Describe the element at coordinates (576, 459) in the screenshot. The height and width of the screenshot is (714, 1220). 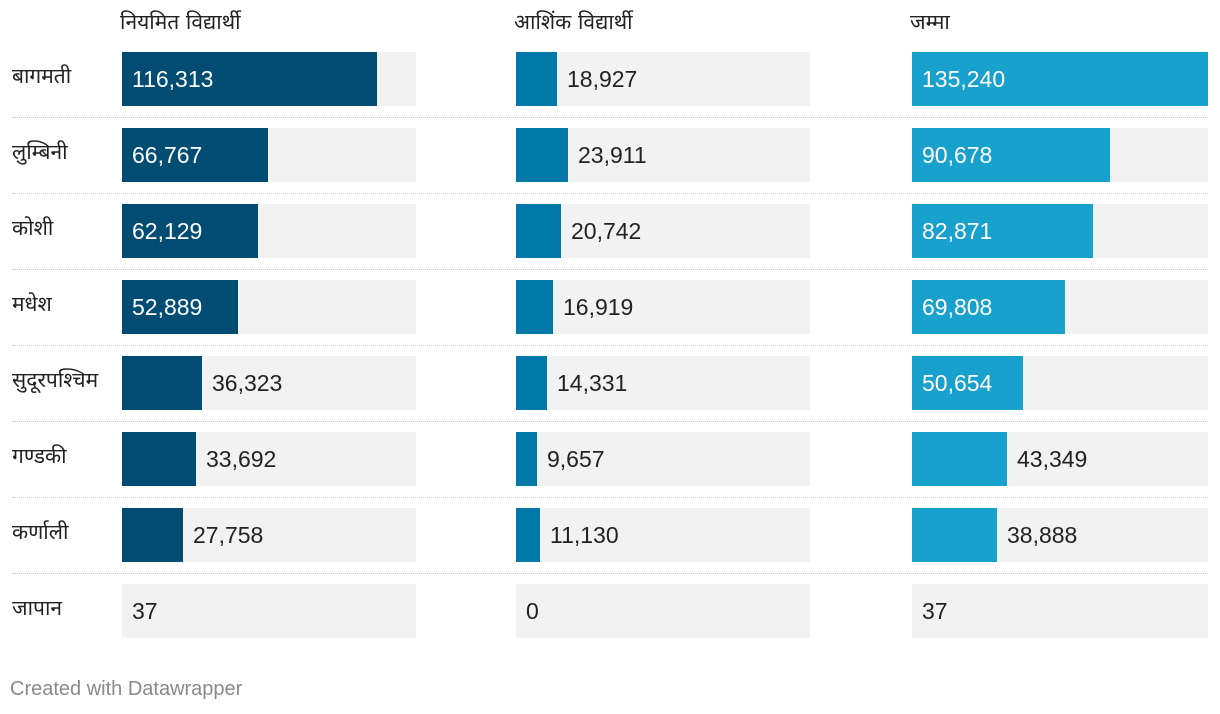
I see `value-label: 9,657` at that location.